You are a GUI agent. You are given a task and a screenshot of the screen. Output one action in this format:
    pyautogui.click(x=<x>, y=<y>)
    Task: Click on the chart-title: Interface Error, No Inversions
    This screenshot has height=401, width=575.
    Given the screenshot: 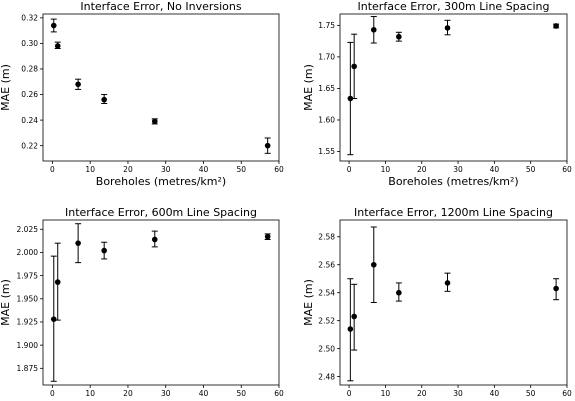 What is the action you would take?
    pyautogui.click(x=161, y=6)
    